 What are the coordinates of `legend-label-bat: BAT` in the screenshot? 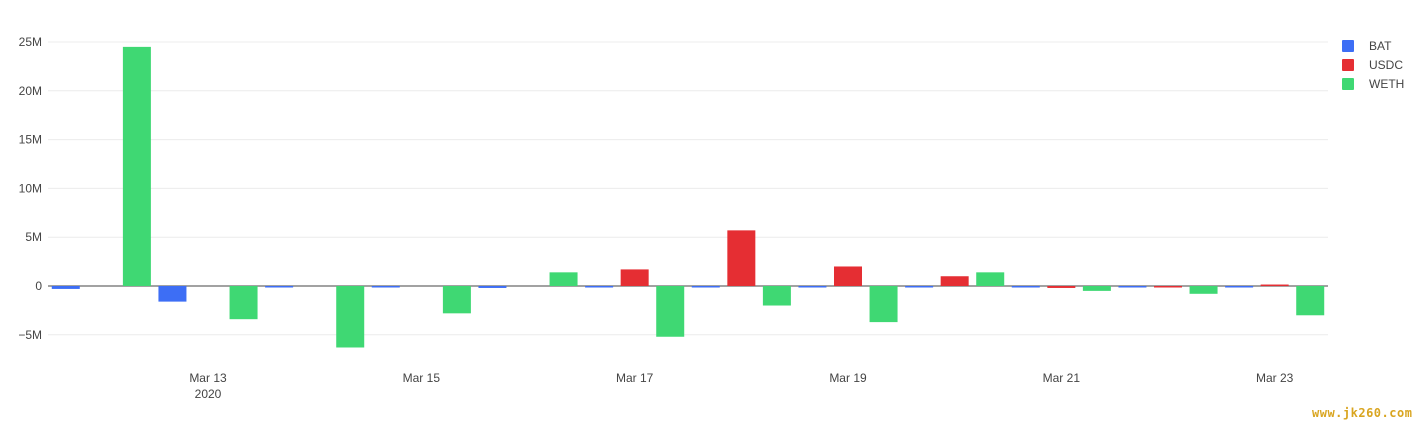 It's located at (1380, 45).